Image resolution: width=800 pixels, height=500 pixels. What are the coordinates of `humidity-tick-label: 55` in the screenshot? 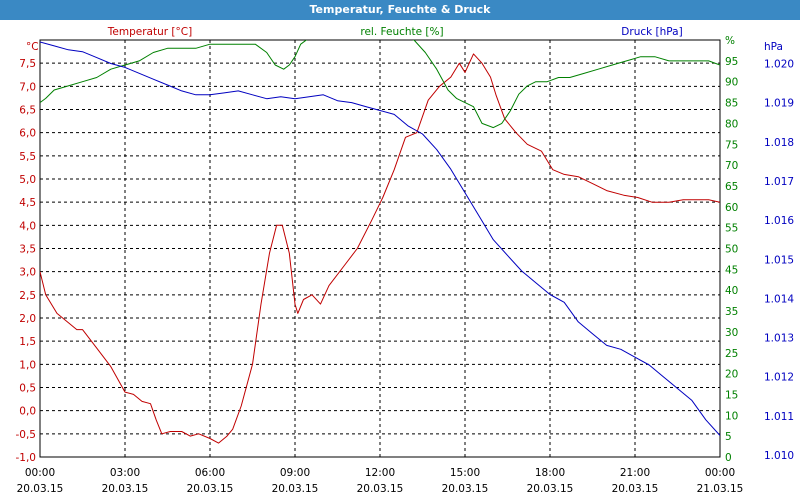 It's located at (731, 229).